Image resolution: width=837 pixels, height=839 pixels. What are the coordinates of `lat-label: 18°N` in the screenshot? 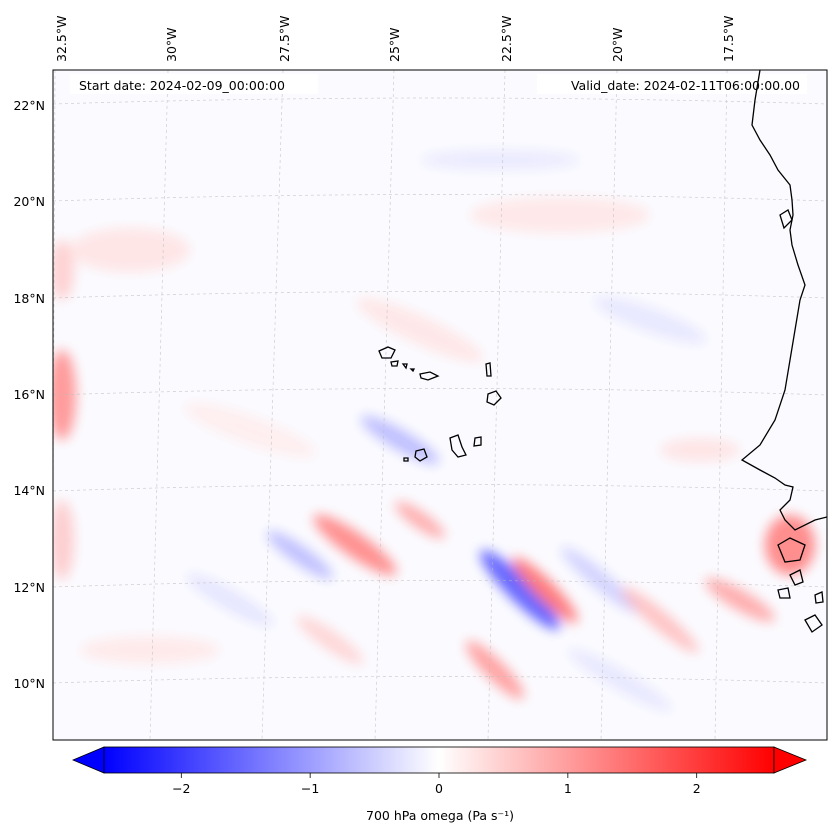 It's located at (29, 298).